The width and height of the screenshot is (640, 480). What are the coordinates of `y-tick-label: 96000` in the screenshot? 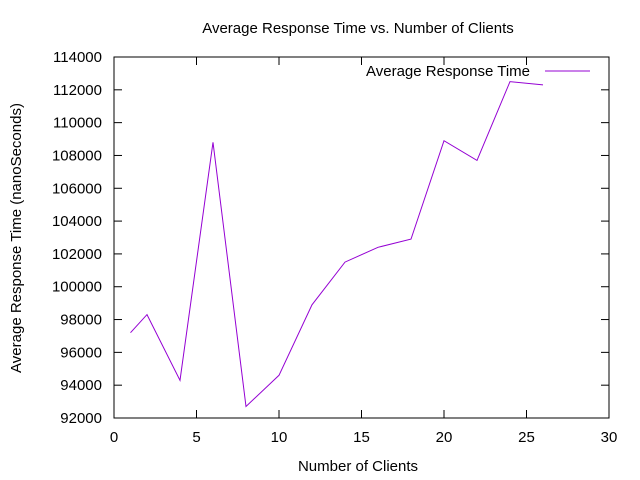 It's located at (81, 352).